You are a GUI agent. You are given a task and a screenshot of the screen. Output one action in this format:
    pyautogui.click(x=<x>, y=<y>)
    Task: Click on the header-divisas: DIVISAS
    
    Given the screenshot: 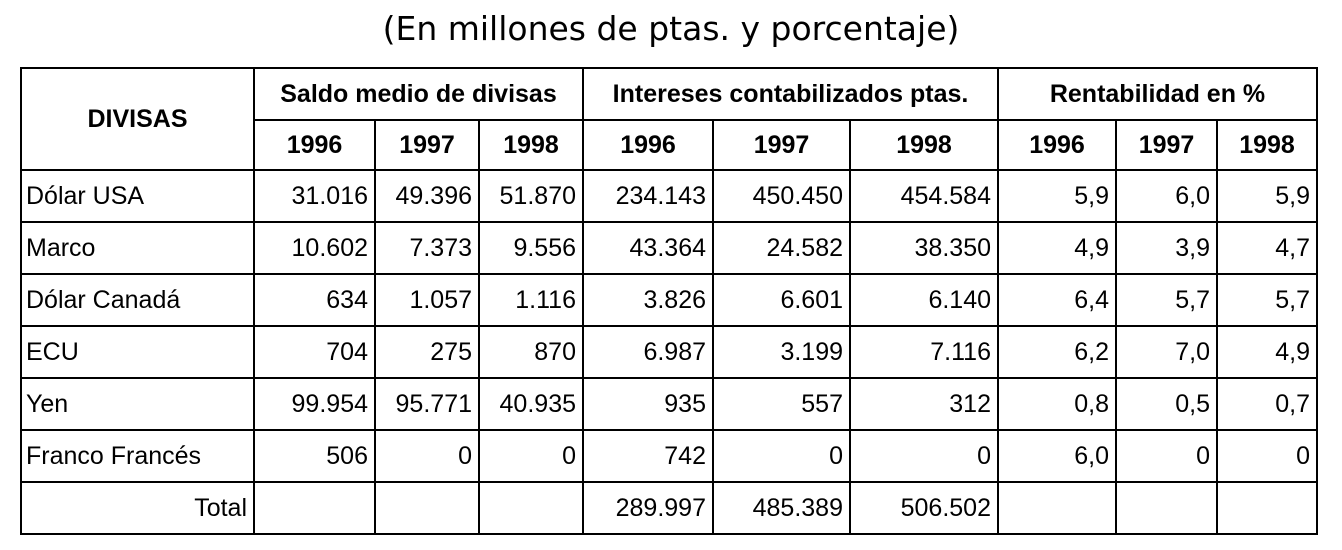 What is the action you would take?
    pyautogui.click(x=137, y=119)
    